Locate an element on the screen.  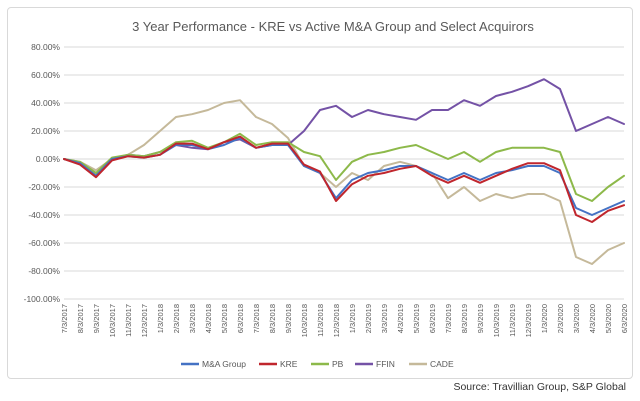
y-tick-label: 60.00% is located at coordinates (45, 75).